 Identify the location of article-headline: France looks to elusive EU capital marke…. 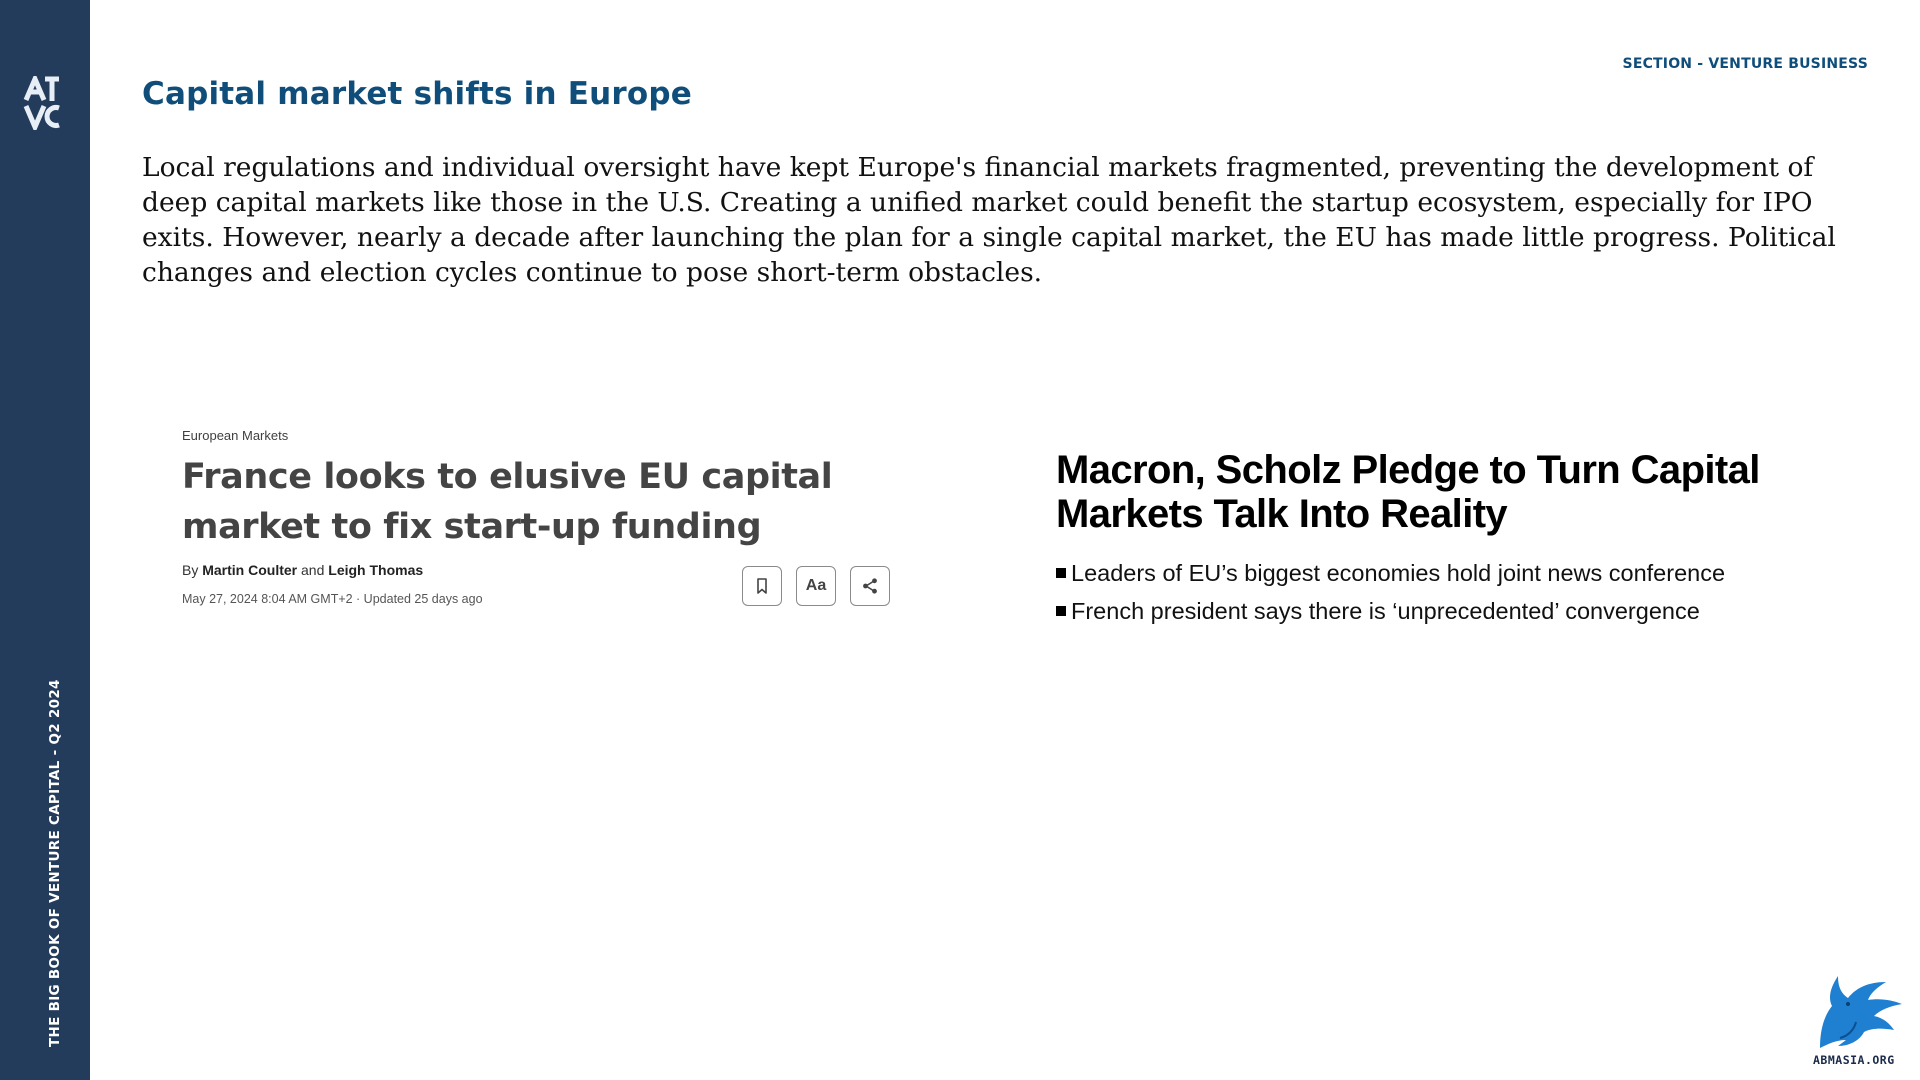
(507, 502).